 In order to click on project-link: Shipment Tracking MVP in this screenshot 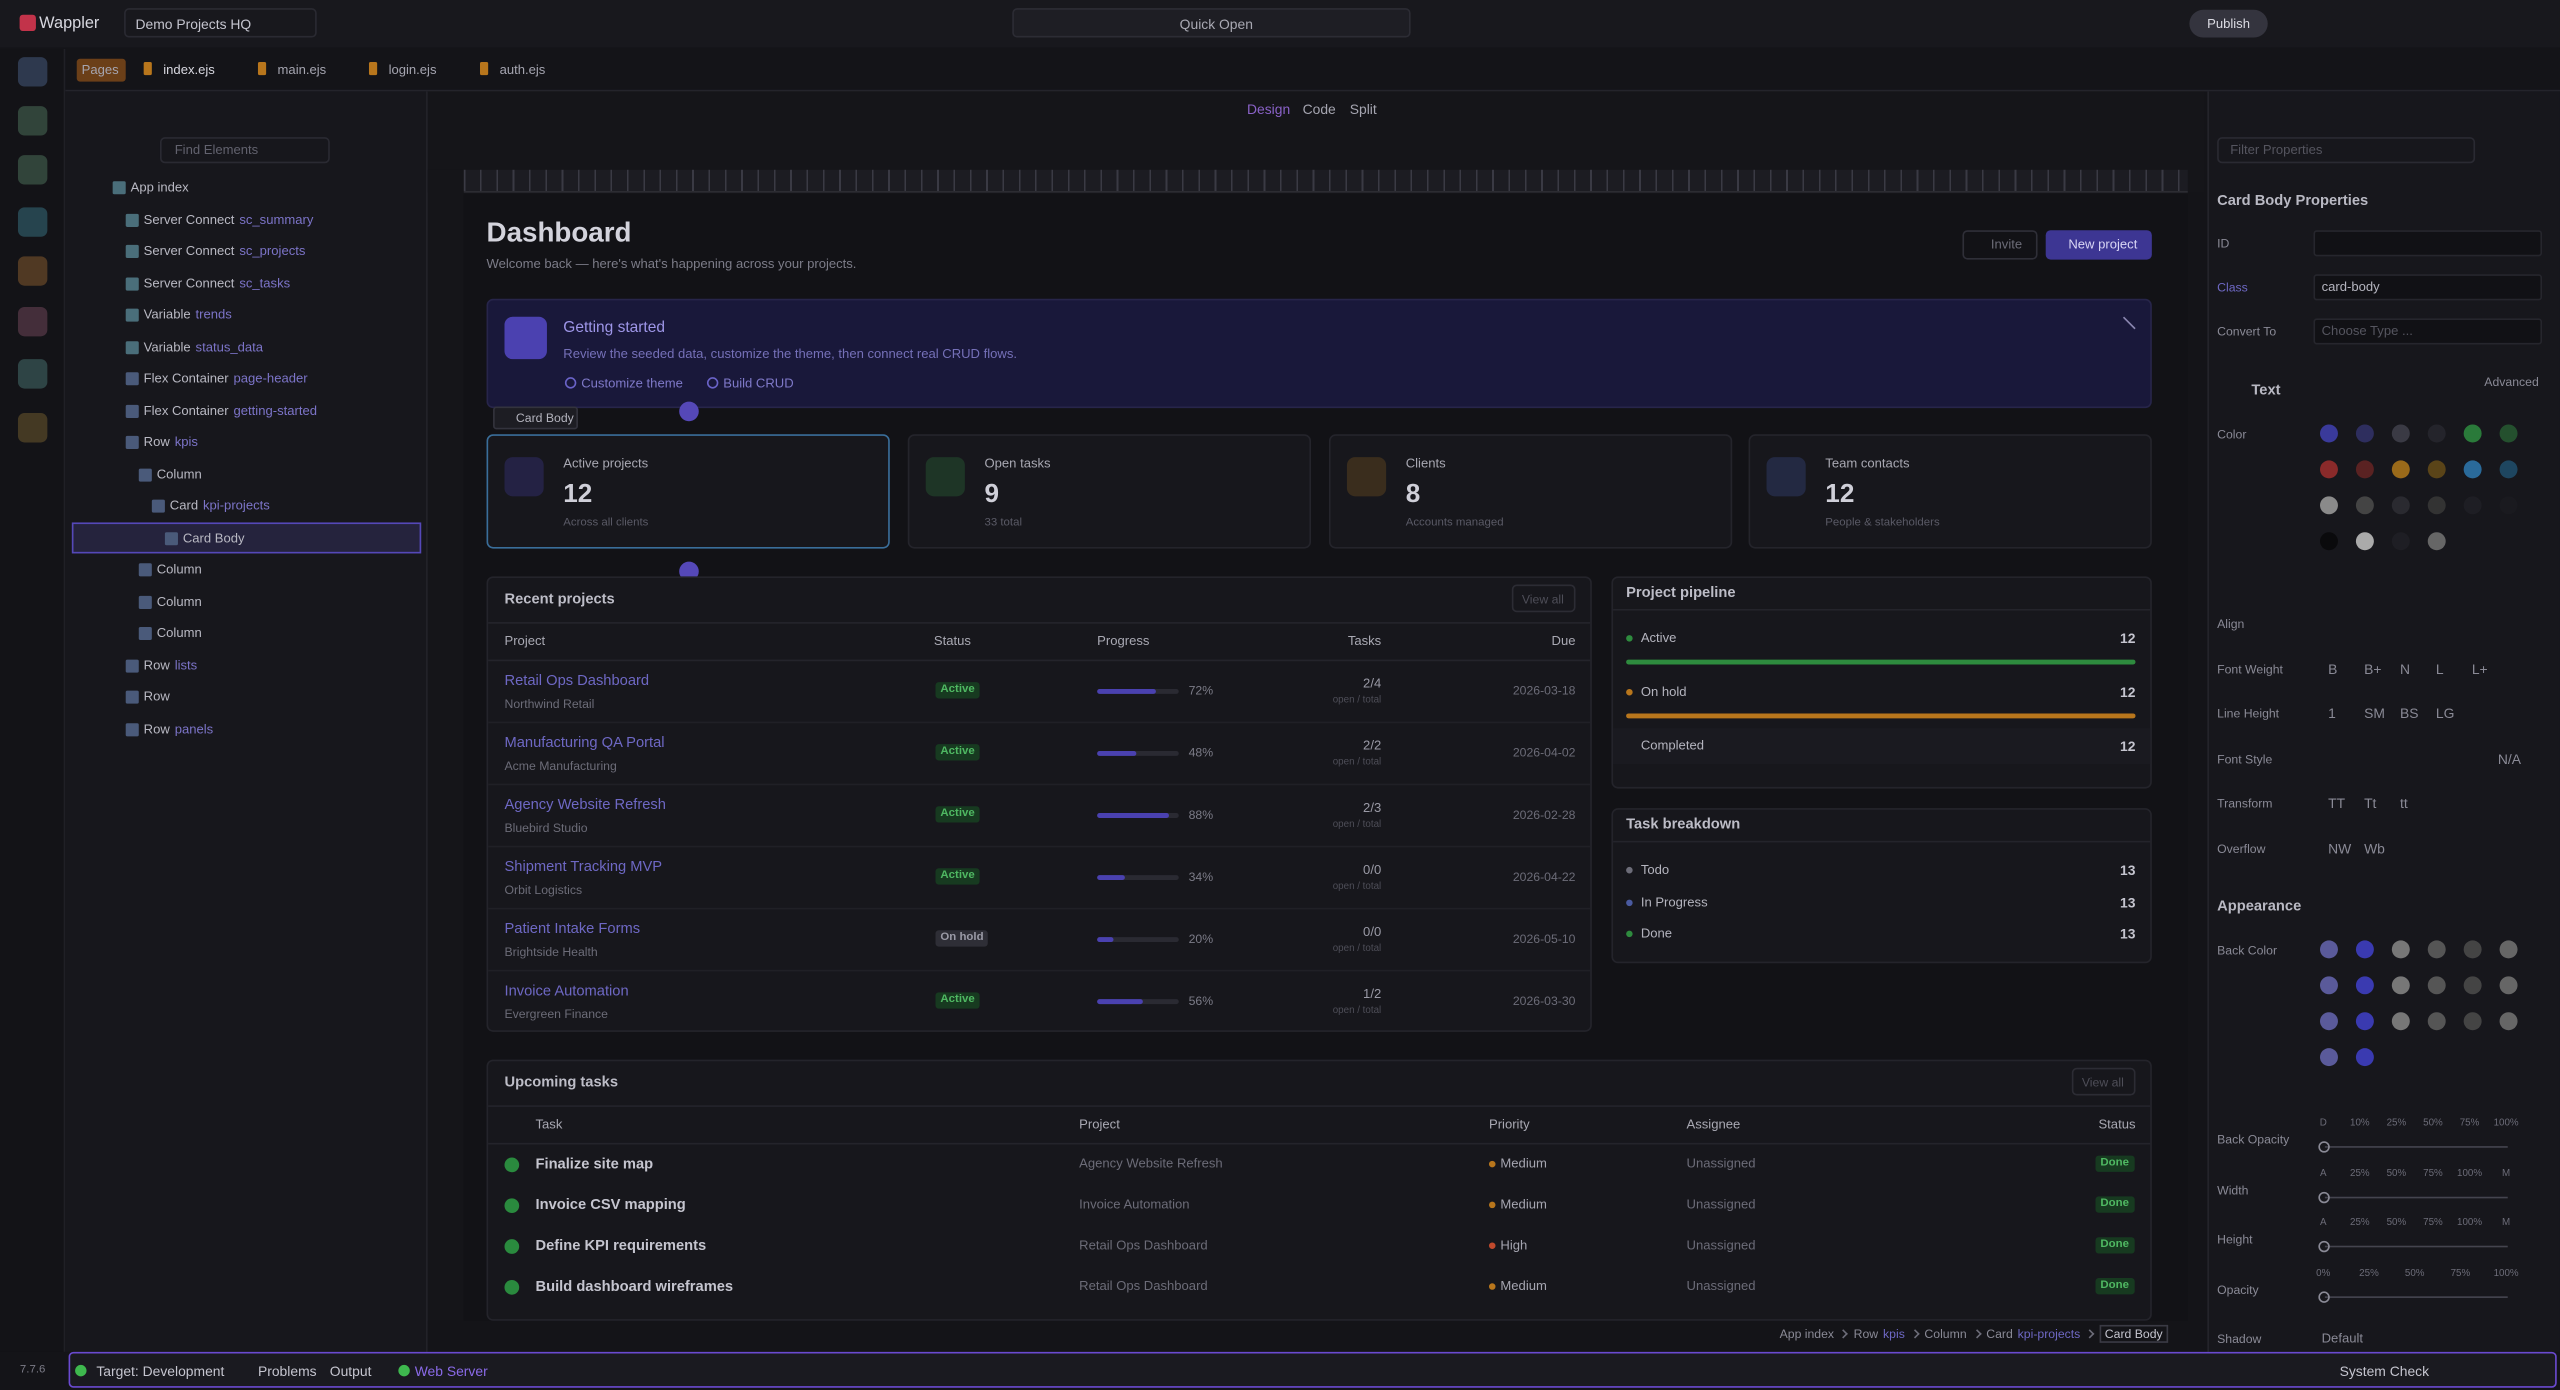, I will do `click(583, 867)`.